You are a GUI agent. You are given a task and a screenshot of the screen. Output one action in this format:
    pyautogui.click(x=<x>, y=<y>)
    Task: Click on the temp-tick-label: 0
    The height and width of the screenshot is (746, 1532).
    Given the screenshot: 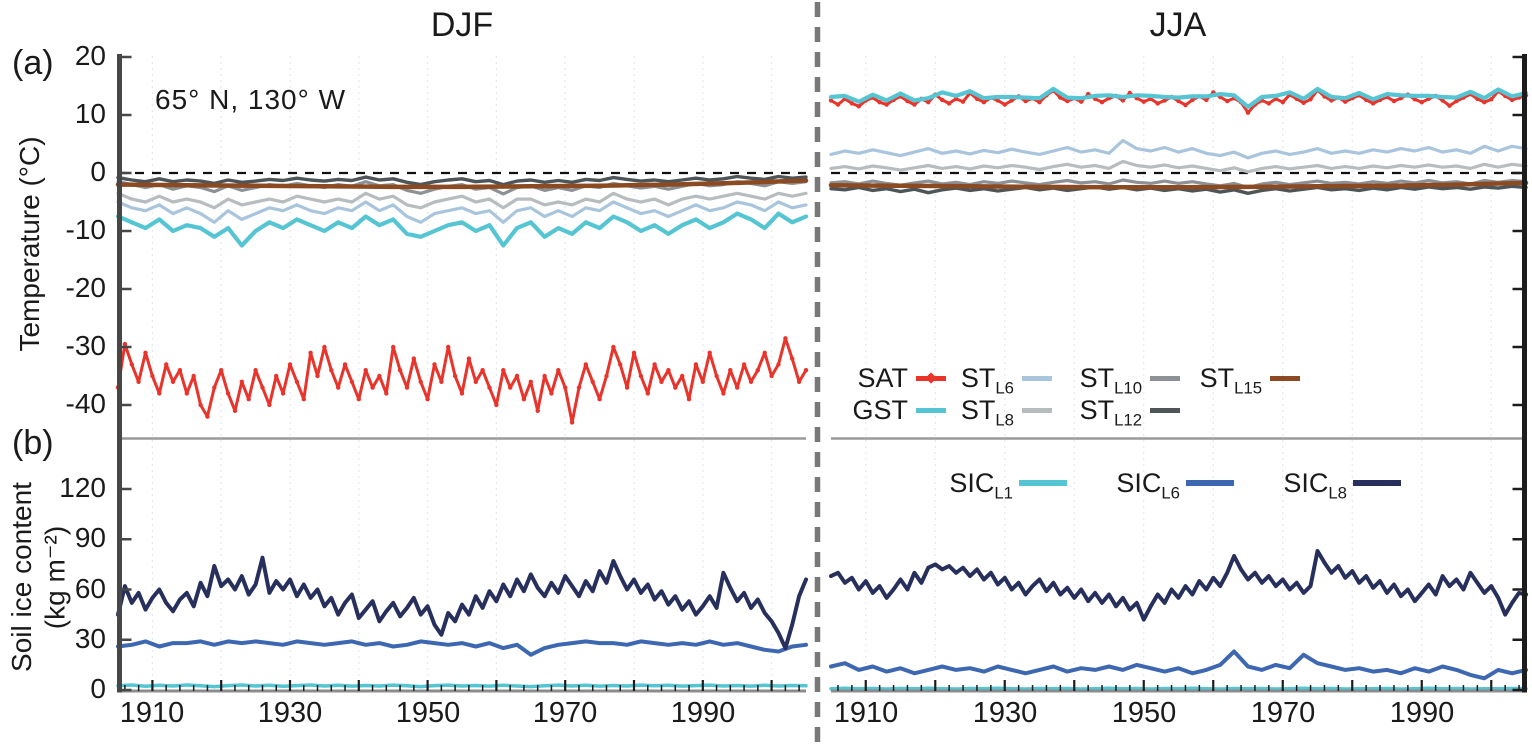 What is the action you would take?
    pyautogui.click(x=98, y=171)
    